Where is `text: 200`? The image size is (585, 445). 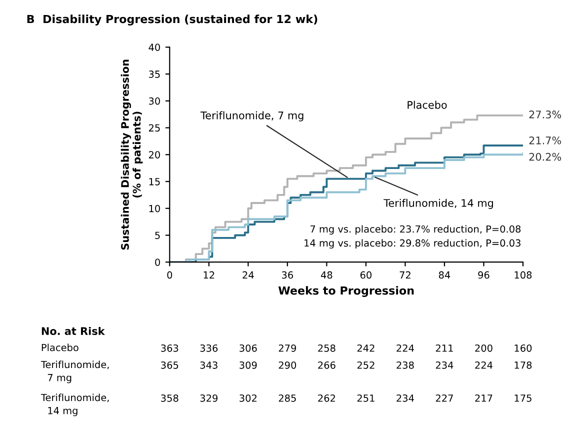
text: 200 is located at coordinates (483, 348).